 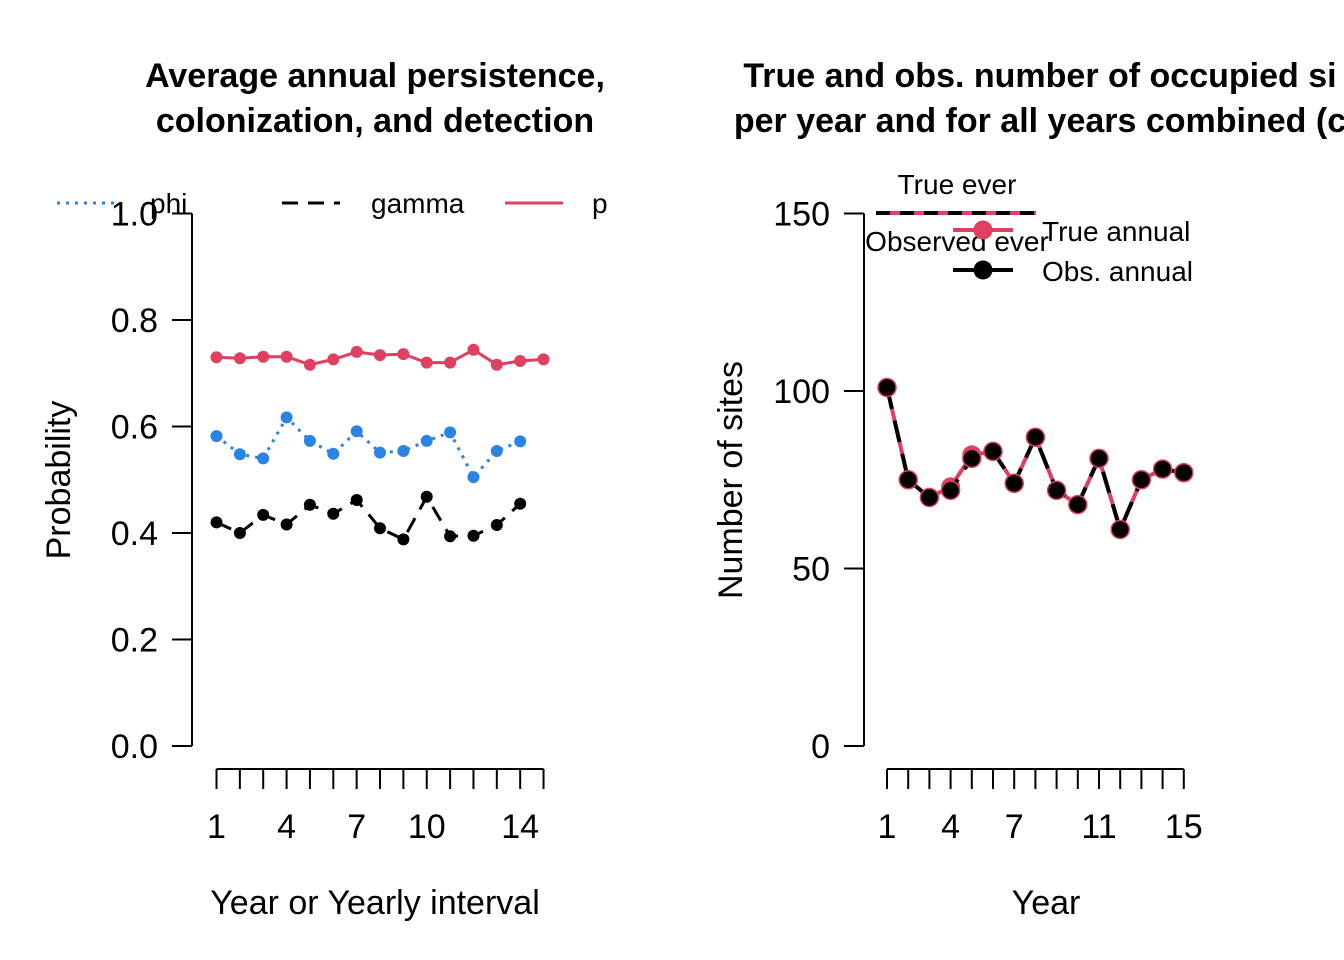 I want to click on right-chart-title-line1: True and obs. number of occupied si, so click(x=1039, y=76).